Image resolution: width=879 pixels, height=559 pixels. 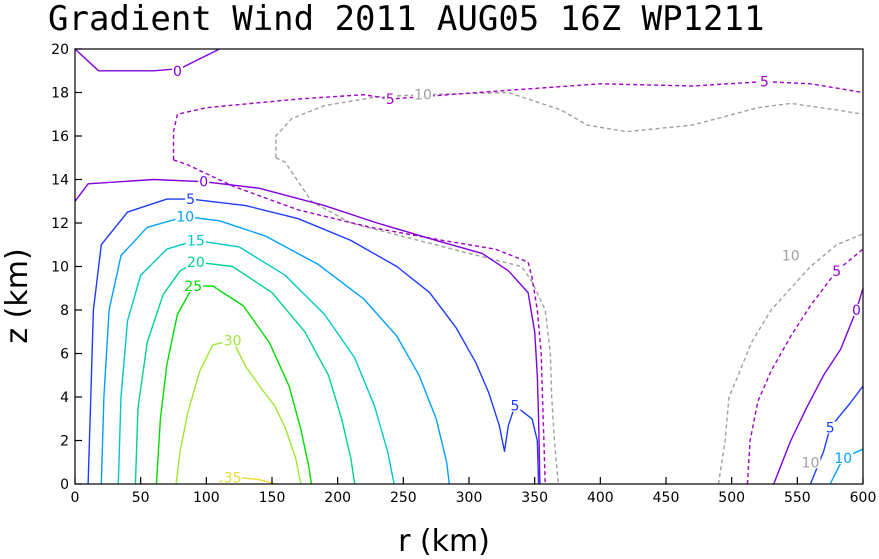 I want to click on contour-label-30-0: 30, so click(x=233, y=341).